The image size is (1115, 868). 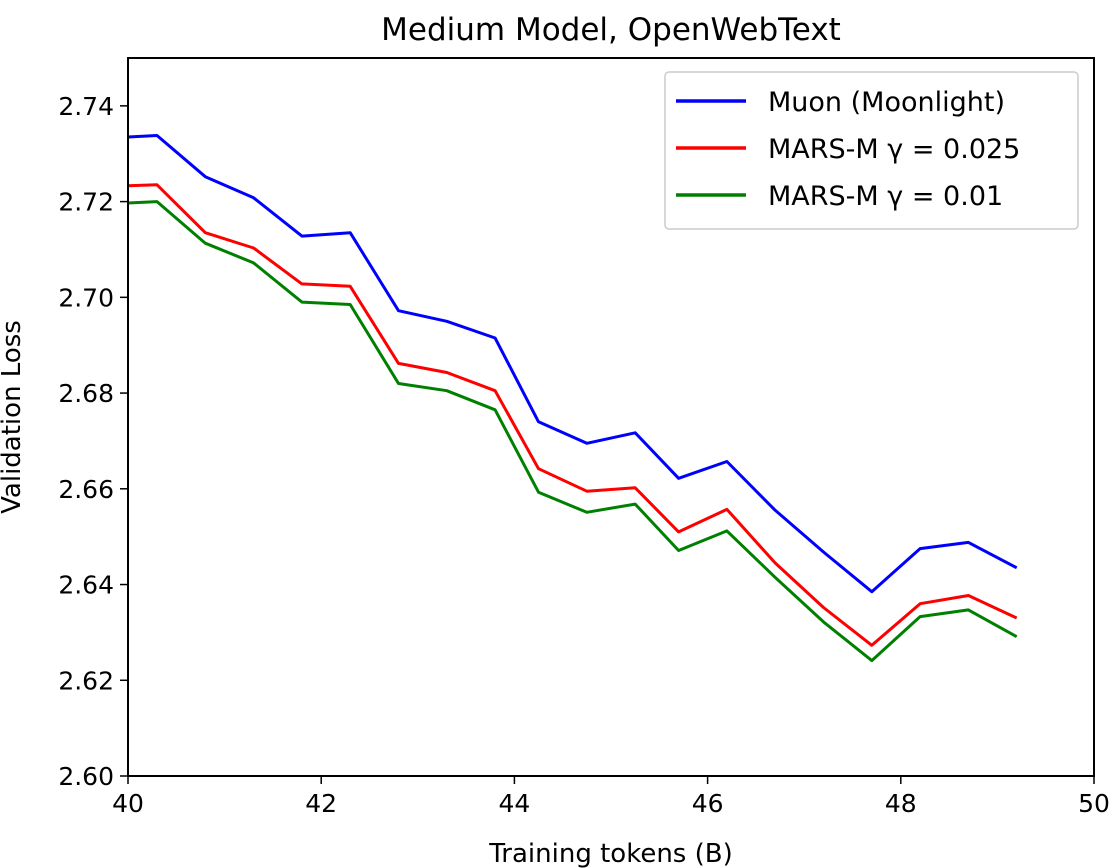 I want to click on y-axis: 2.60 2.62 2.64 2.66 2.68 2.70 2.72 2.74, so click(x=93, y=441).